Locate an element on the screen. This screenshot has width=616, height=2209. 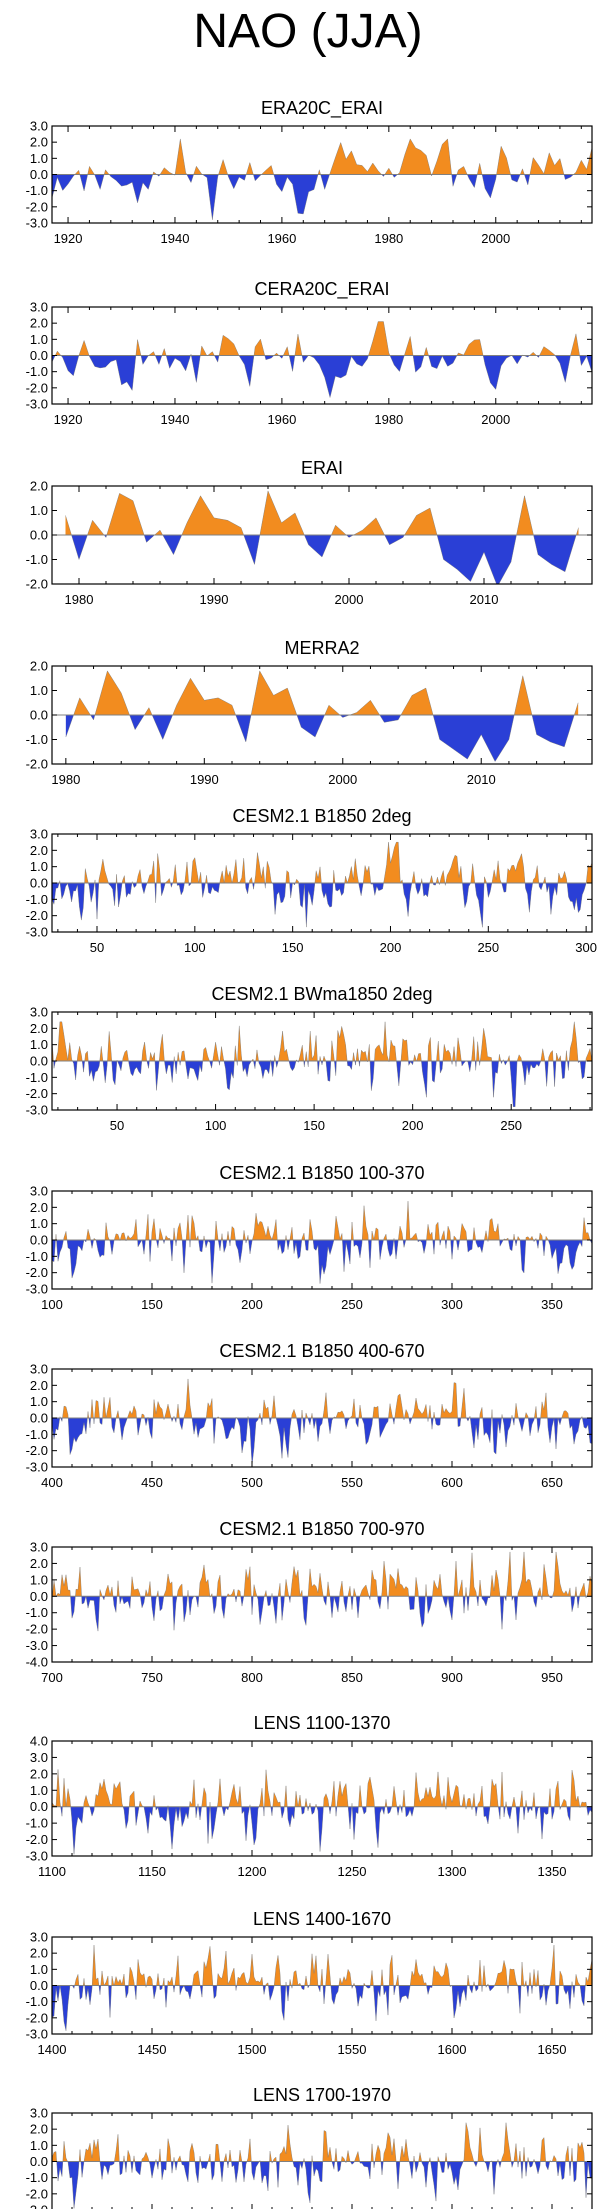
x-tick-label: 1450 is located at coordinates (152, 2049).